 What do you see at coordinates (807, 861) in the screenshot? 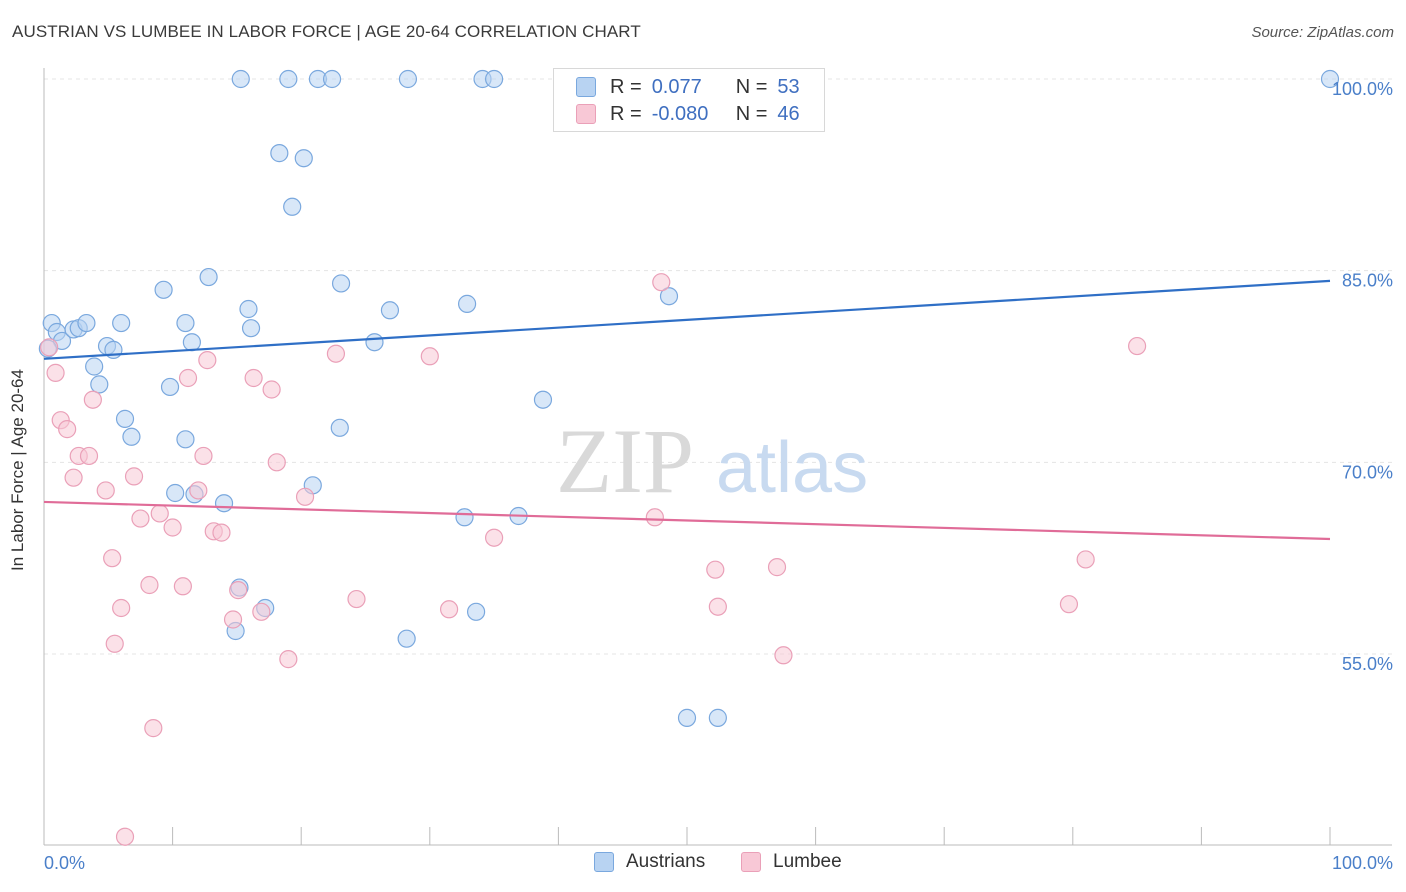
I see `legend-label-lumbee: Lumbee` at bounding box center [807, 861].